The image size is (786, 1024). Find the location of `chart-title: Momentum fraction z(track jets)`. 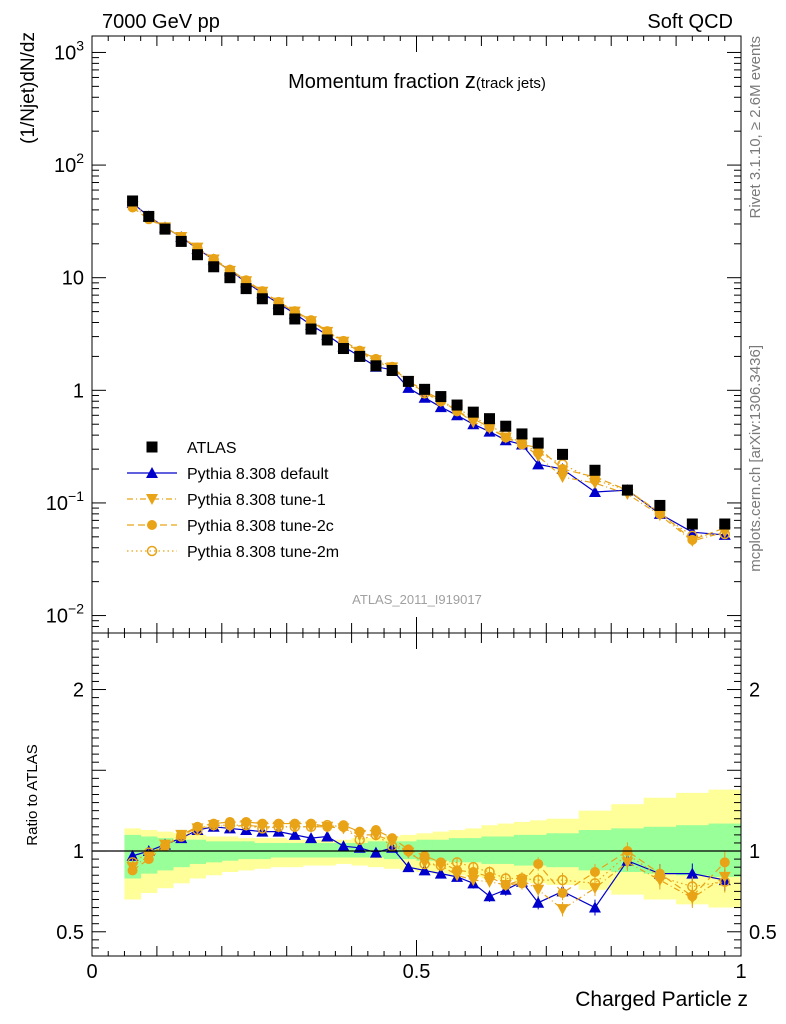

chart-title: Momentum fraction z(track jets) is located at coordinates (417, 80).